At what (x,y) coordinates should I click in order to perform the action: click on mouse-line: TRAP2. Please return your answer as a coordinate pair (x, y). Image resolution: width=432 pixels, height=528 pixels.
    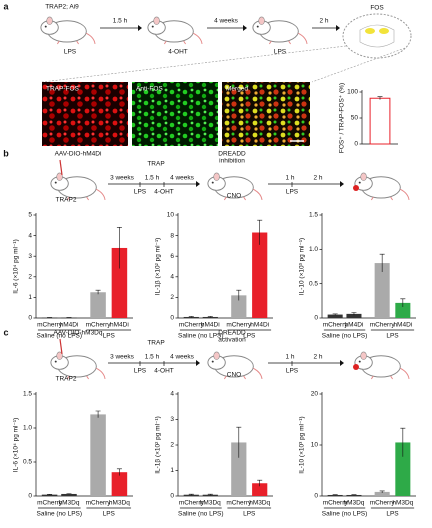
    Looking at the image, I should click on (66, 200).